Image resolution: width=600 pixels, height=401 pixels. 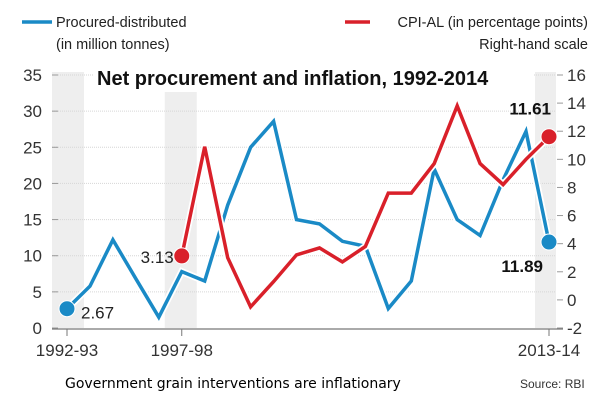 I want to click on x-tick-label: 2013-14, so click(x=549, y=350).